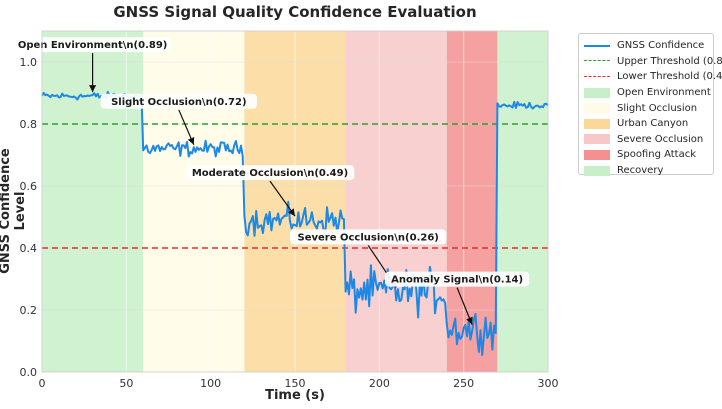 This screenshot has width=722, height=409. I want to click on annotation: Open Environment\n(0.89), so click(92, 65).